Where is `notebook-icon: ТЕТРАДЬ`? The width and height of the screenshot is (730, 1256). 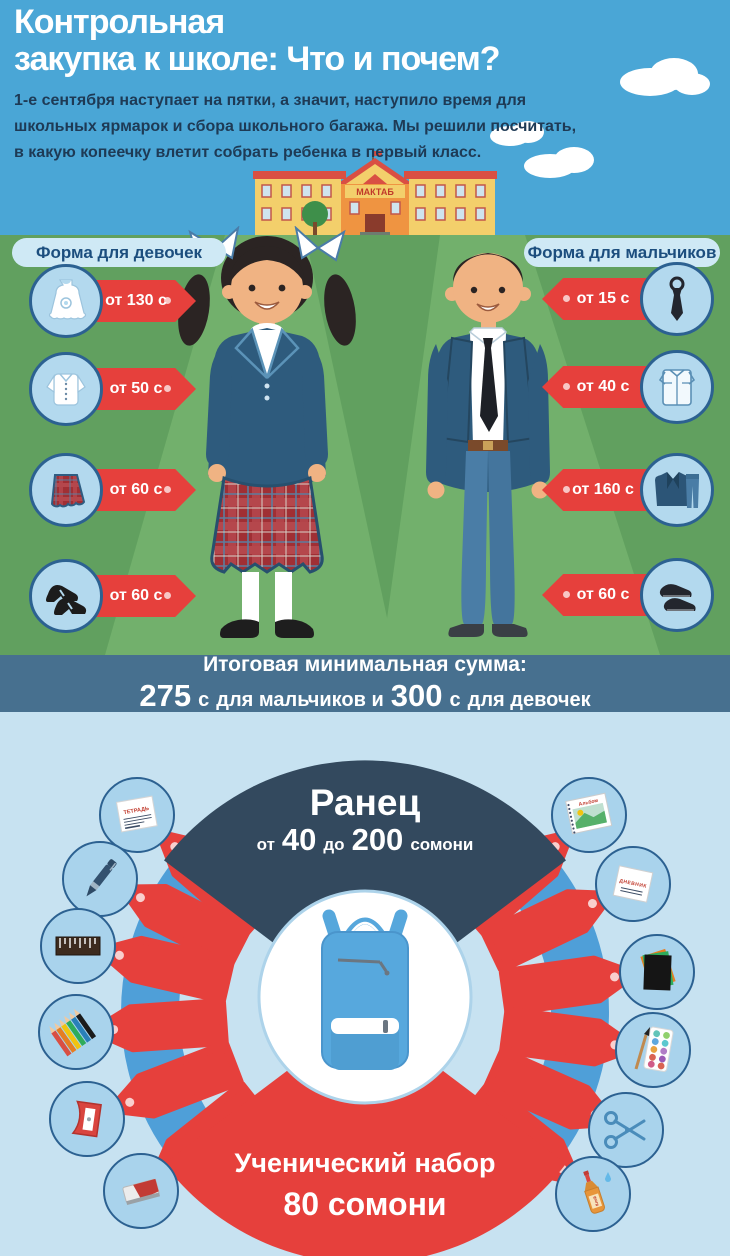 notebook-icon: ТЕТРАДЬ is located at coordinates (137, 815).